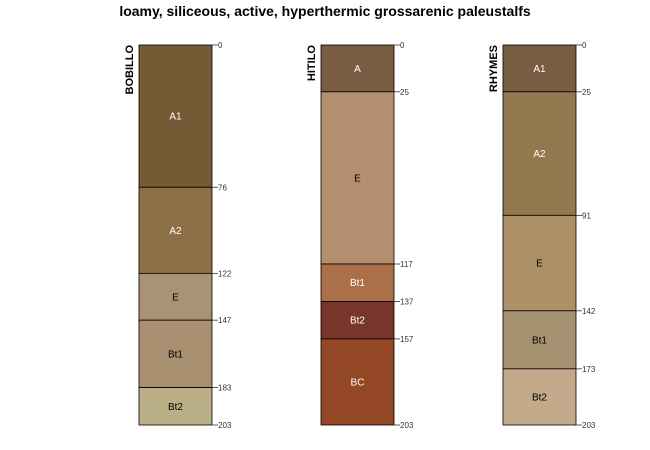 The image size is (650, 450). Describe the element at coordinates (589, 311) in the screenshot. I see `depth-label: 142` at that location.